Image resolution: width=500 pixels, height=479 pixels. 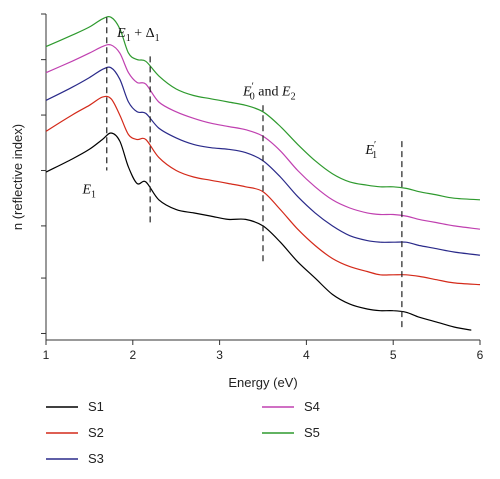 I want to click on legend-label-s2: S2, so click(x=96, y=432).